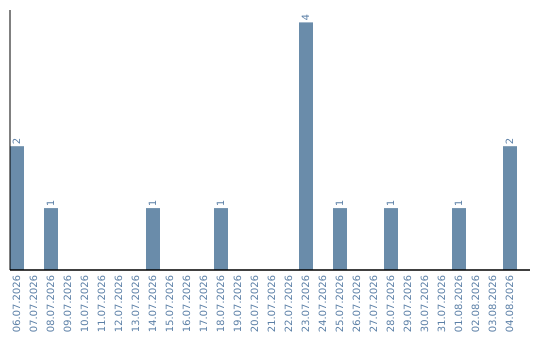 The height and width of the screenshot is (340, 540). Describe the element at coordinates (374, 303) in the screenshot. I see `x-tick-label: 27.07.2026` at that location.